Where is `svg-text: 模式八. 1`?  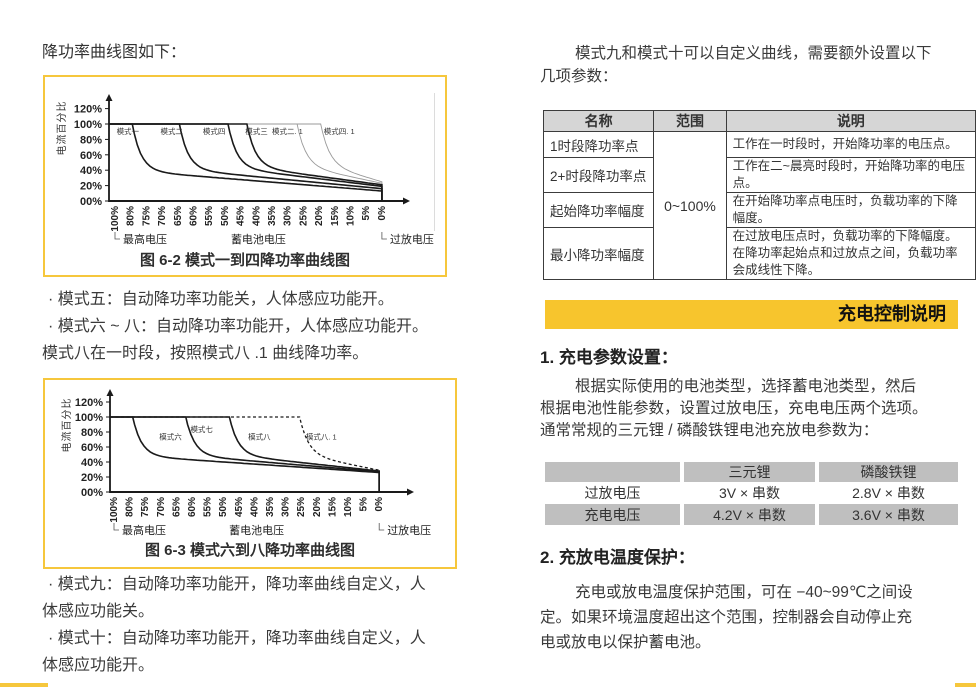 svg-text: 模式八. 1 is located at coordinates (321, 437).